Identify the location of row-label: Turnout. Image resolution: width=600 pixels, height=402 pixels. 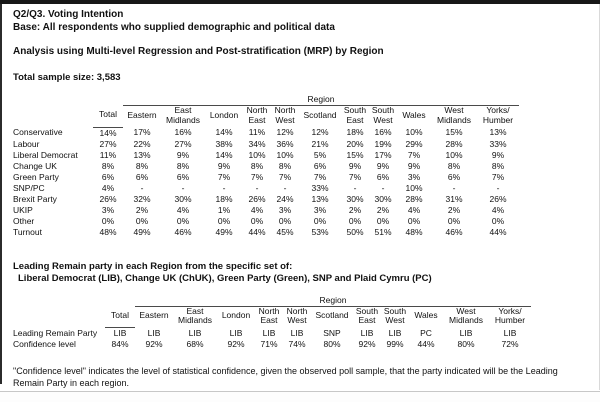
(27, 231).